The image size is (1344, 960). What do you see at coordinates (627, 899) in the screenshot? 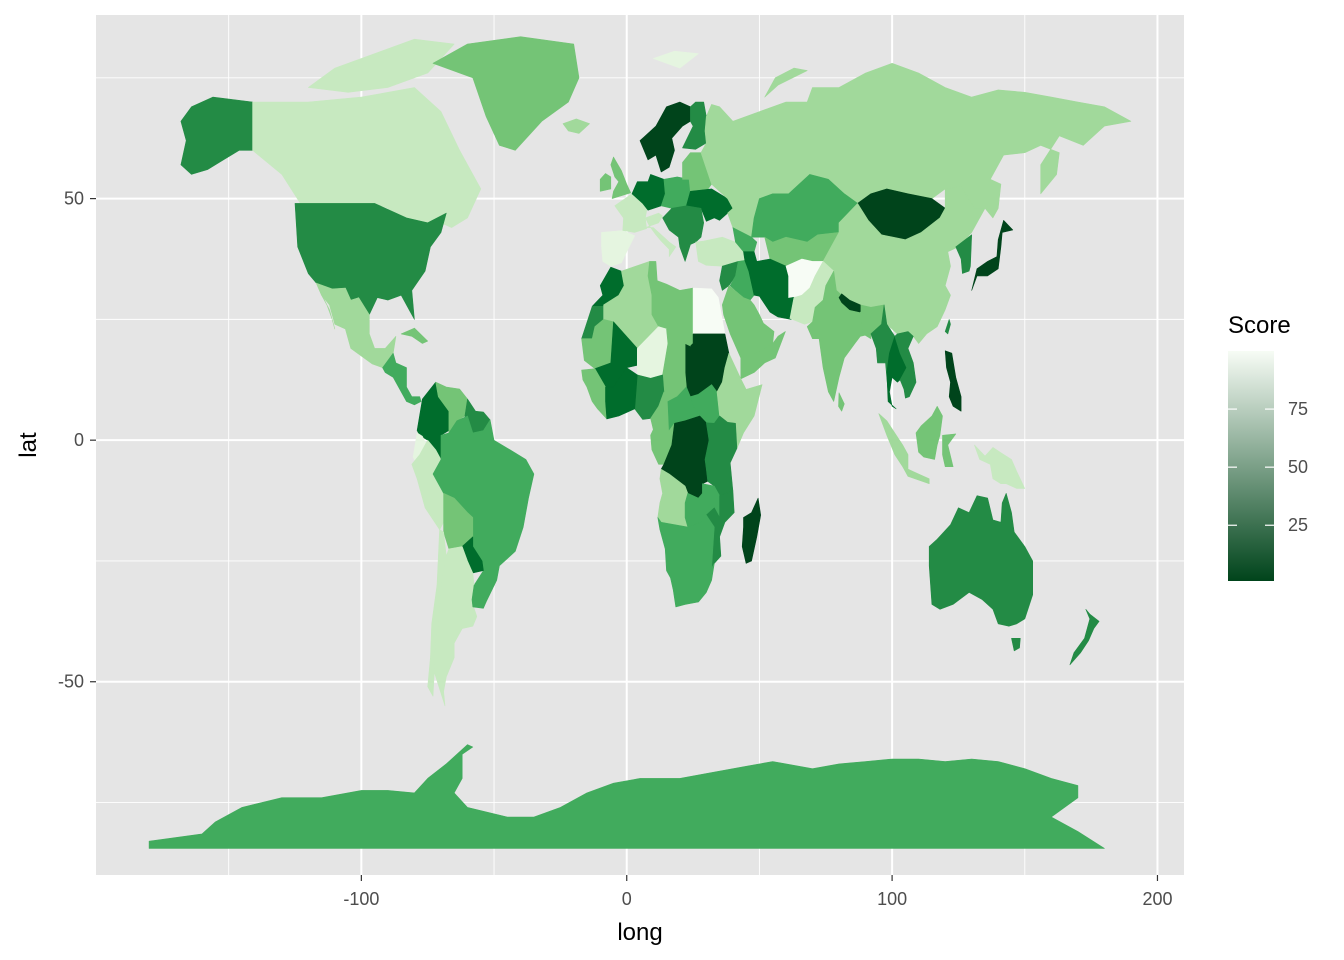
I see `x-tick-label: 0` at bounding box center [627, 899].